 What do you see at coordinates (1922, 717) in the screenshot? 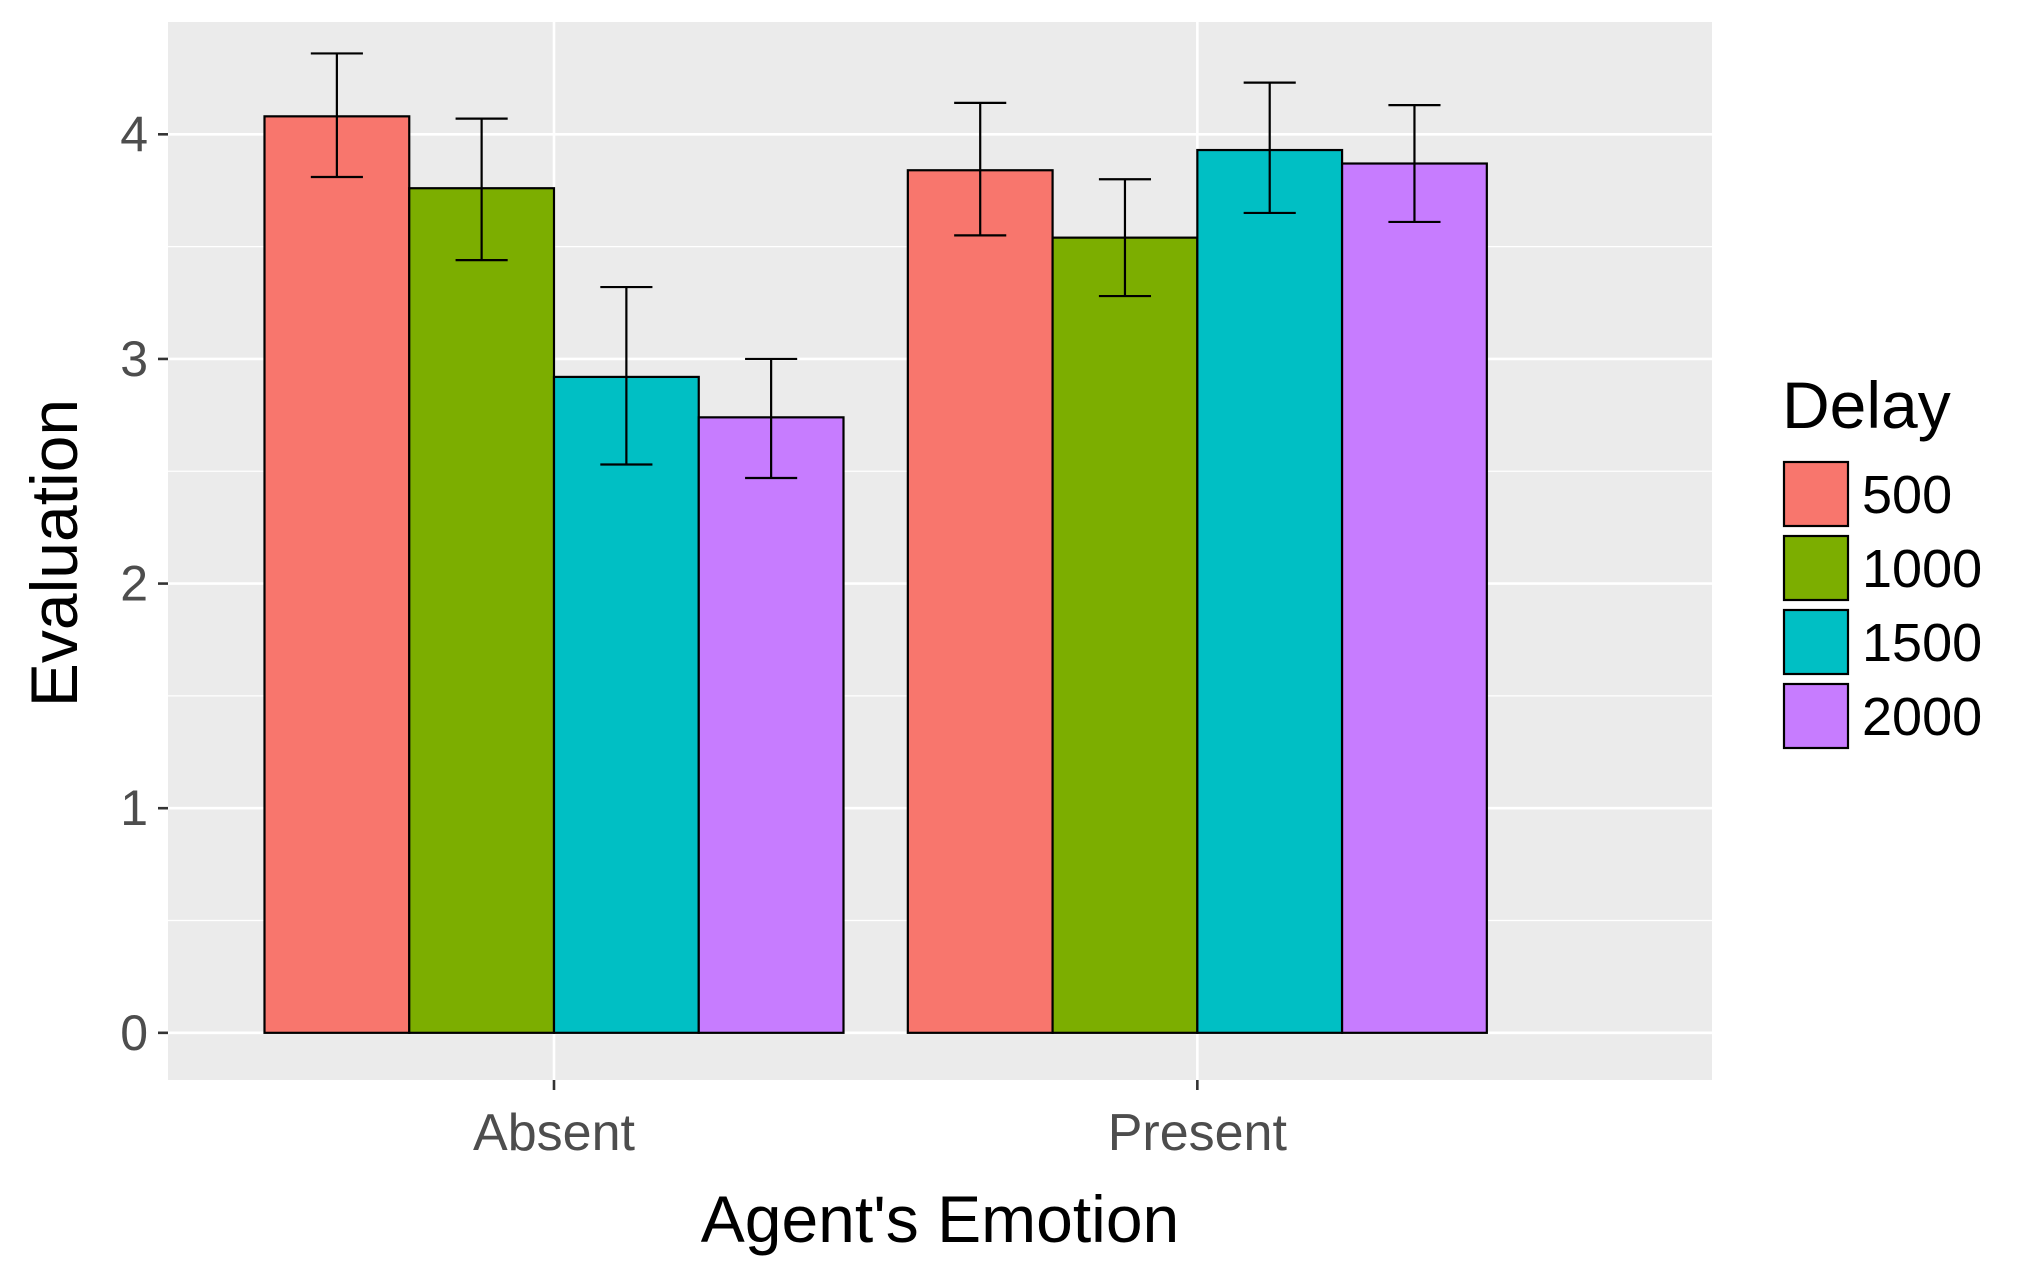
I see `legend-label-2000: 2000` at bounding box center [1922, 717].